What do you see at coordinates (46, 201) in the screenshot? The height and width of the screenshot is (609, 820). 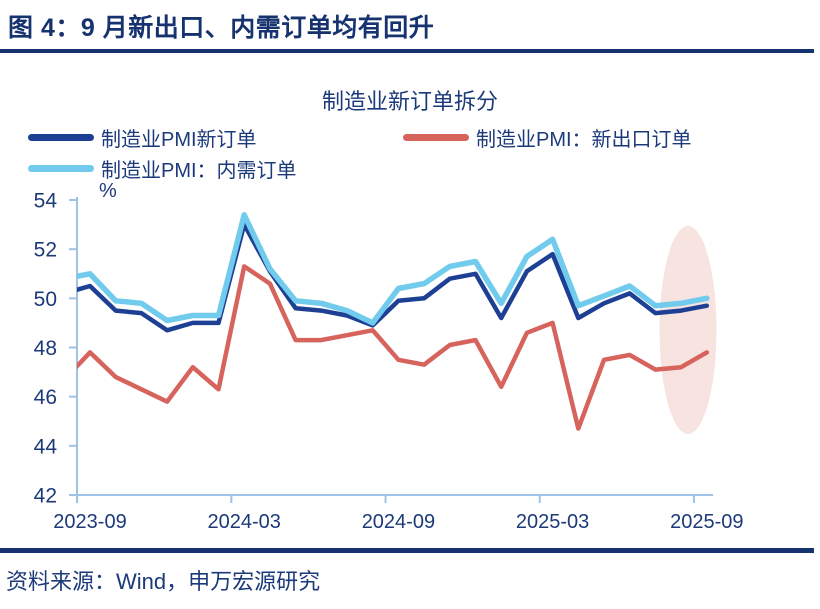 I see `y-axis-label: 54` at bounding box center [46, 201].